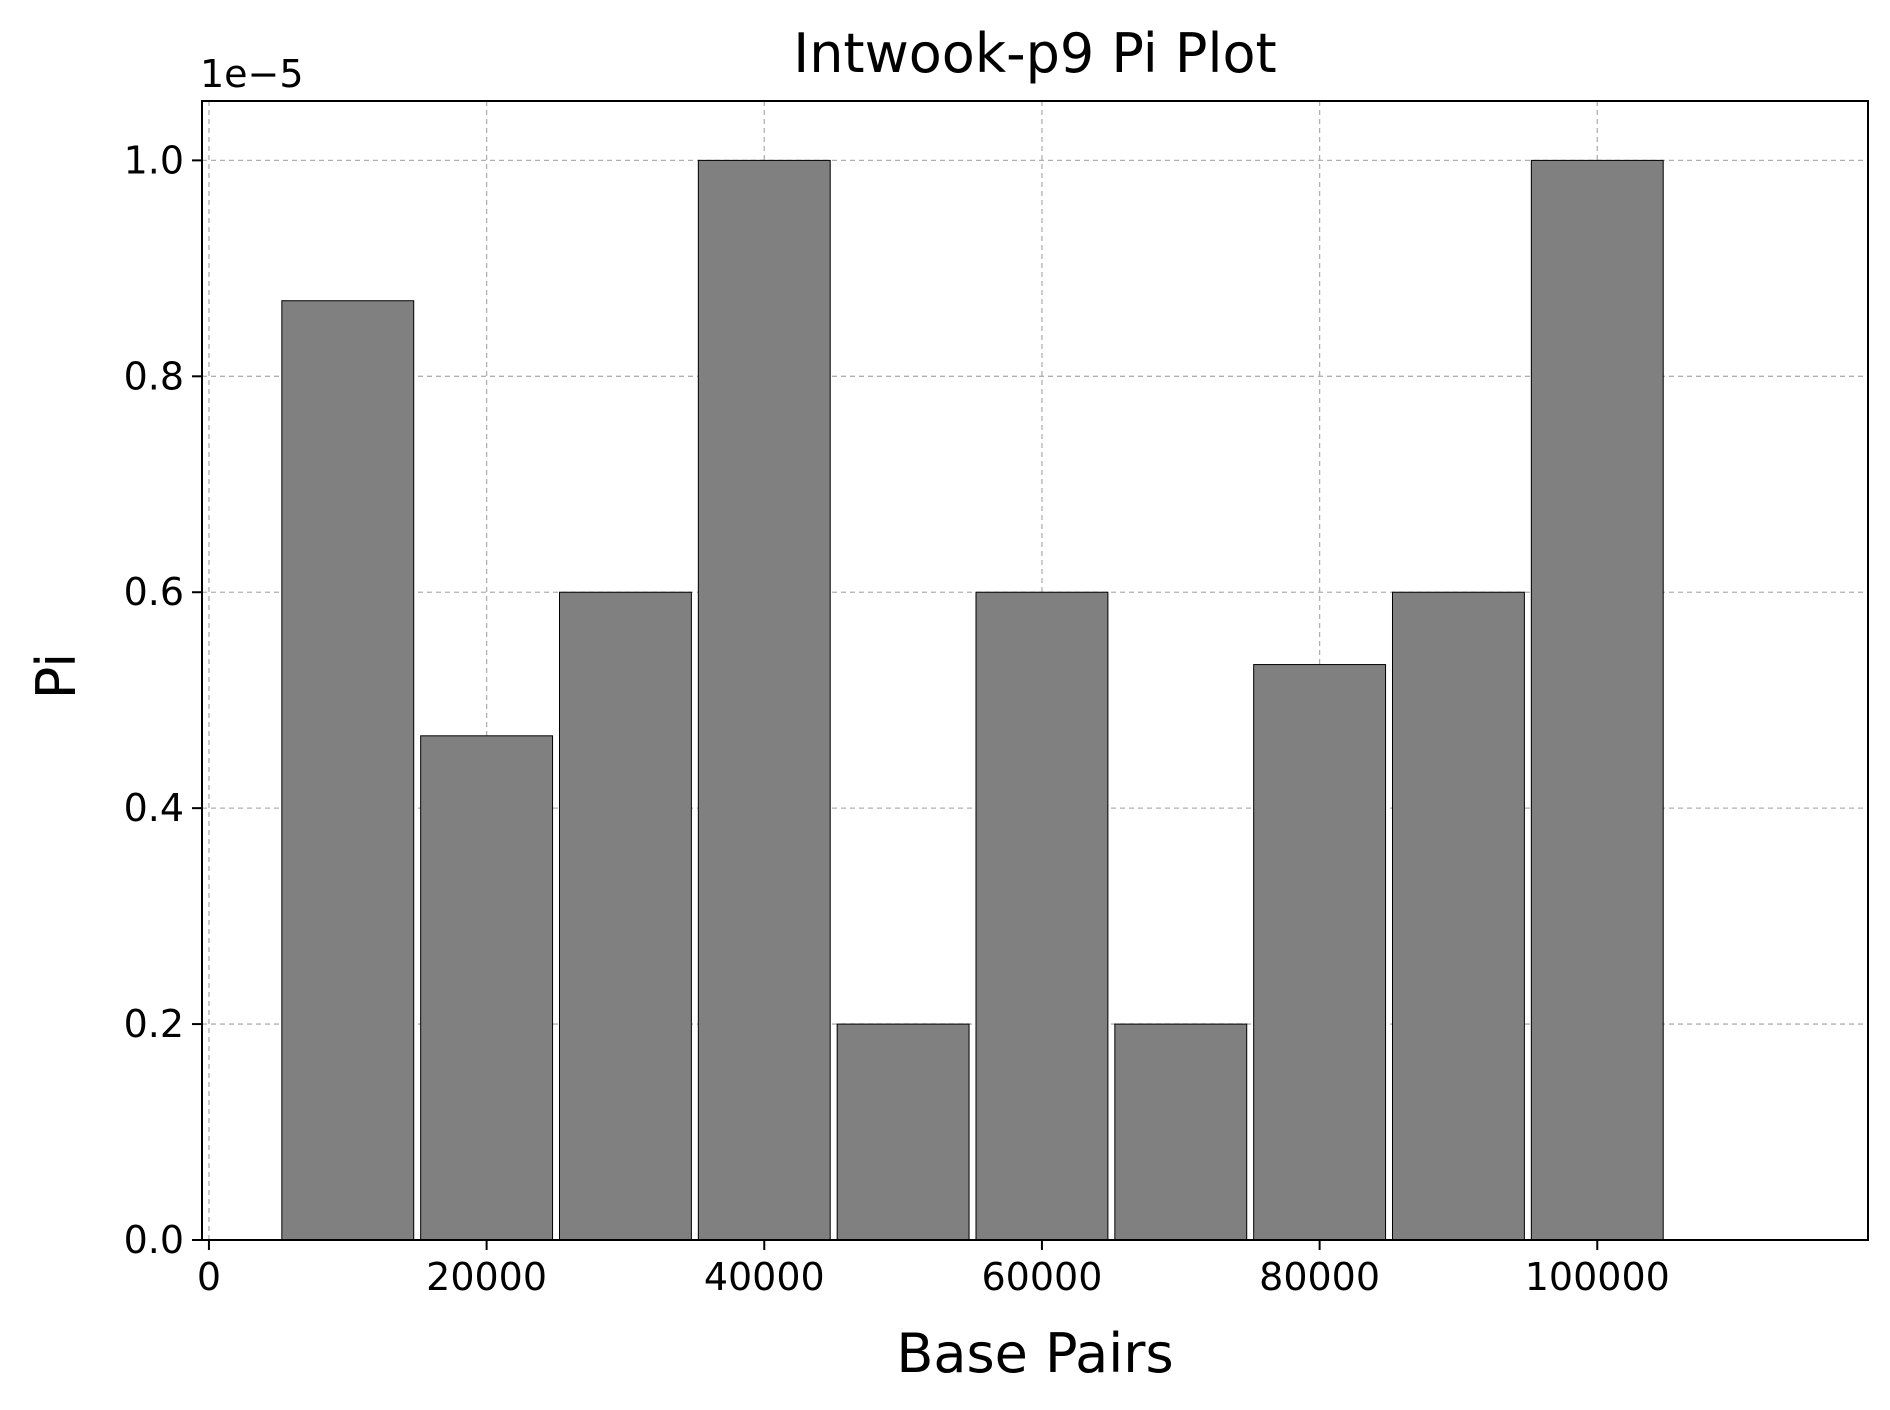 The height and width of the screenshot is (1410, 1890). Describe the element at coordinates (154, 1240) in the screenshot. I see `y-tick-label: 0.0` at that location.